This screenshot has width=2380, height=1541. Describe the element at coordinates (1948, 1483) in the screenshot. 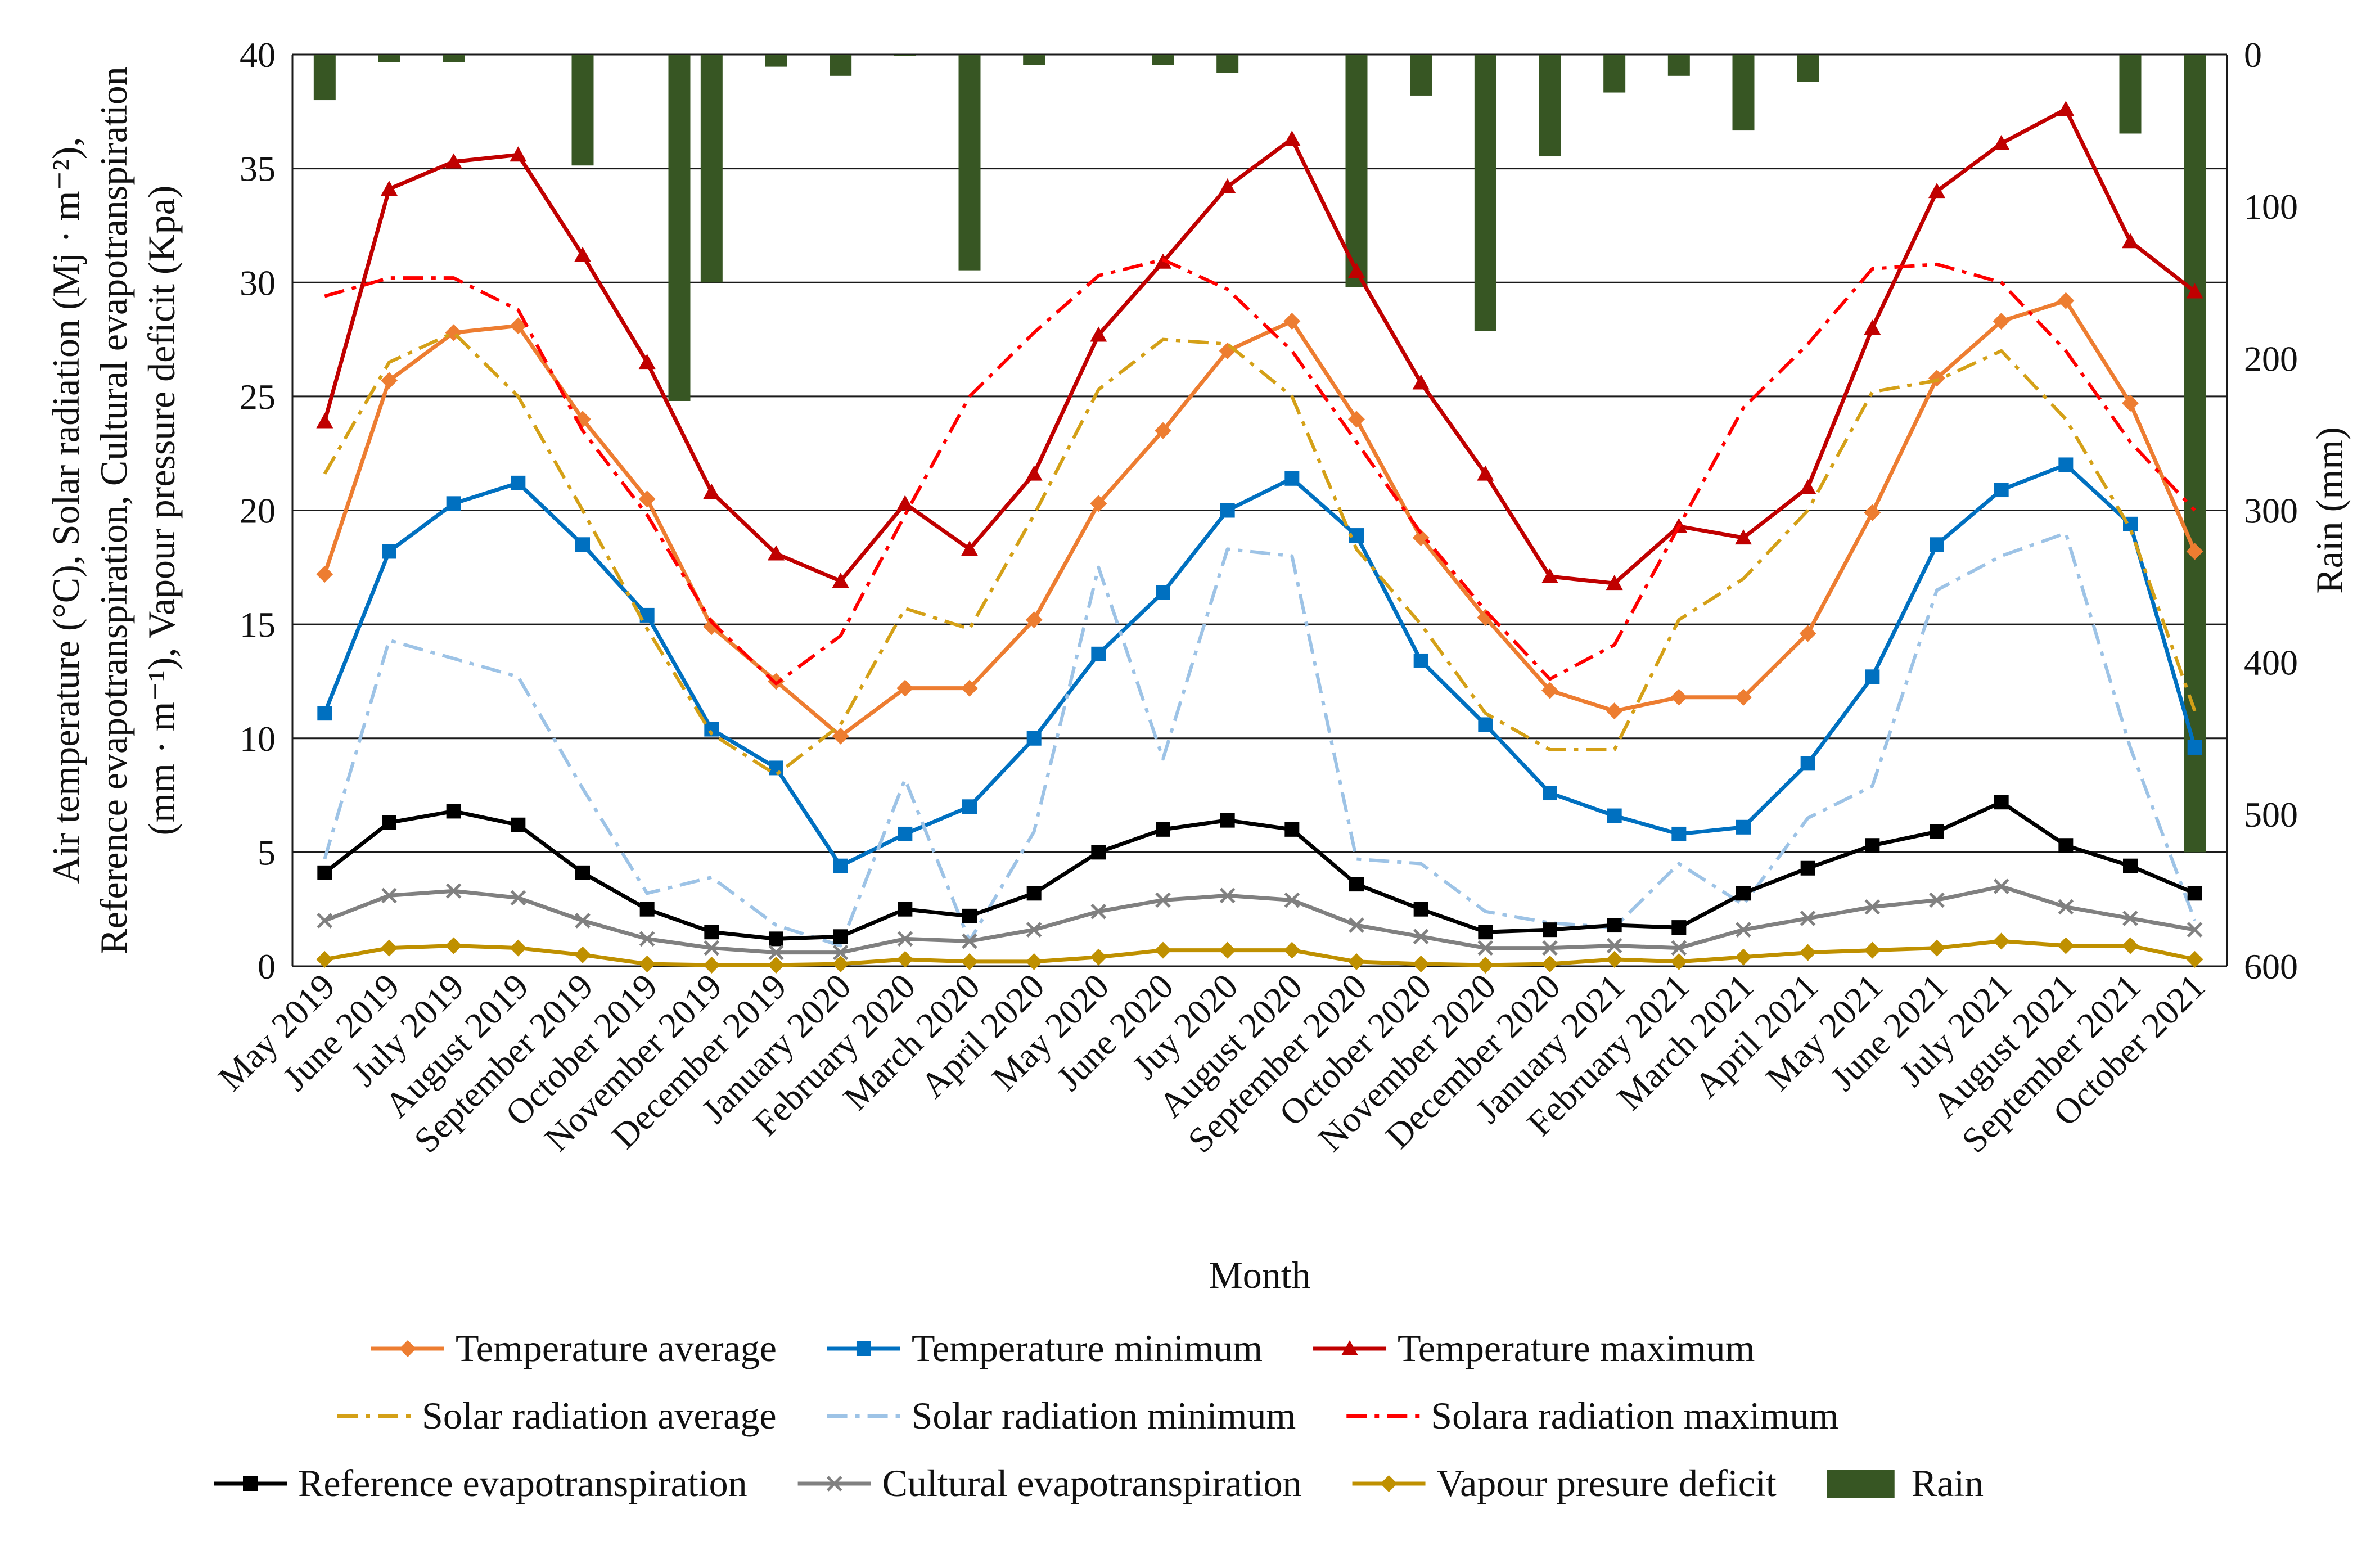

I see `legend-label: Rain` at that location.